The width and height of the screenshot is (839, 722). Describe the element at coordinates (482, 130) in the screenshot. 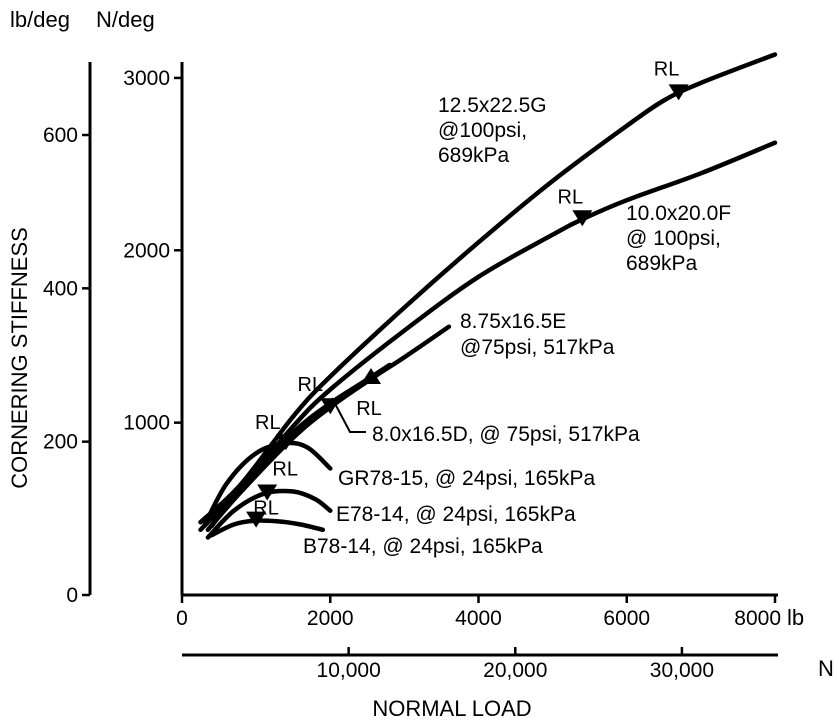

I see `series-label: @100psi,` at that location.